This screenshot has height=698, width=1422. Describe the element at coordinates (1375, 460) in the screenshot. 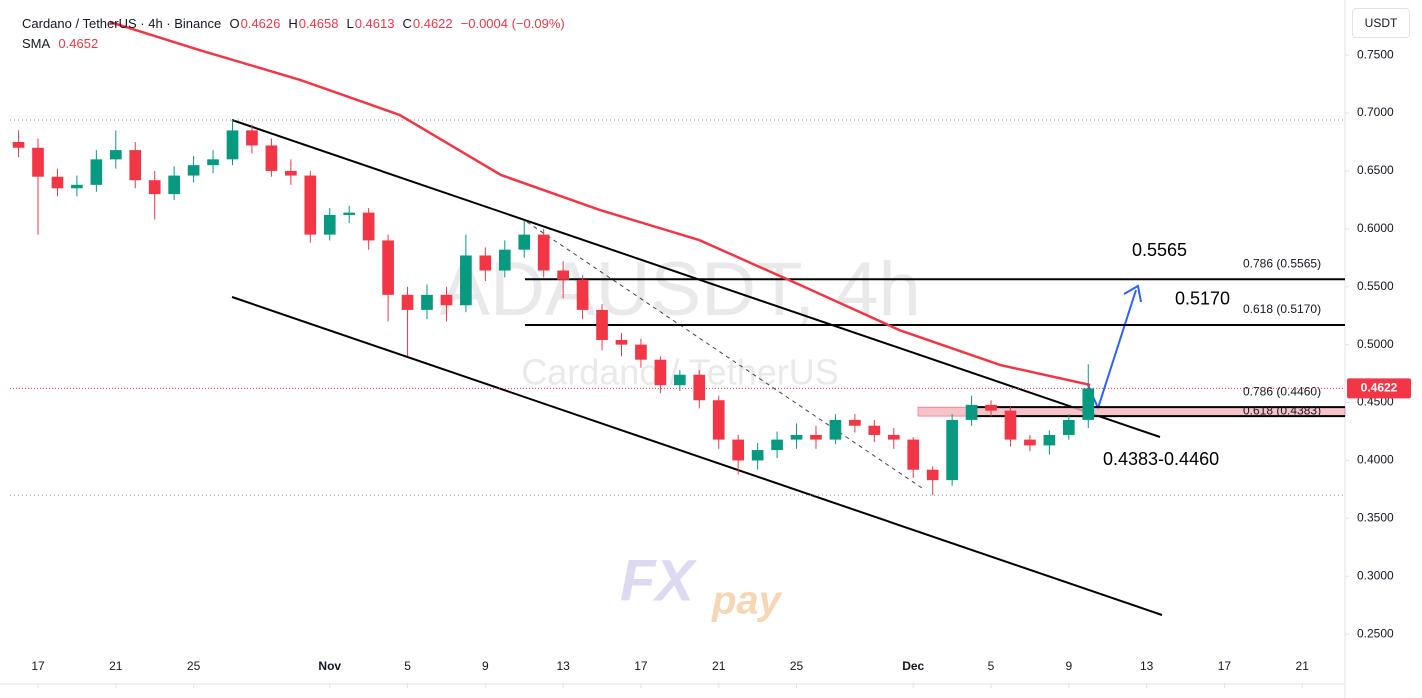

I see `y-tick-label: 0.4000` at that location.